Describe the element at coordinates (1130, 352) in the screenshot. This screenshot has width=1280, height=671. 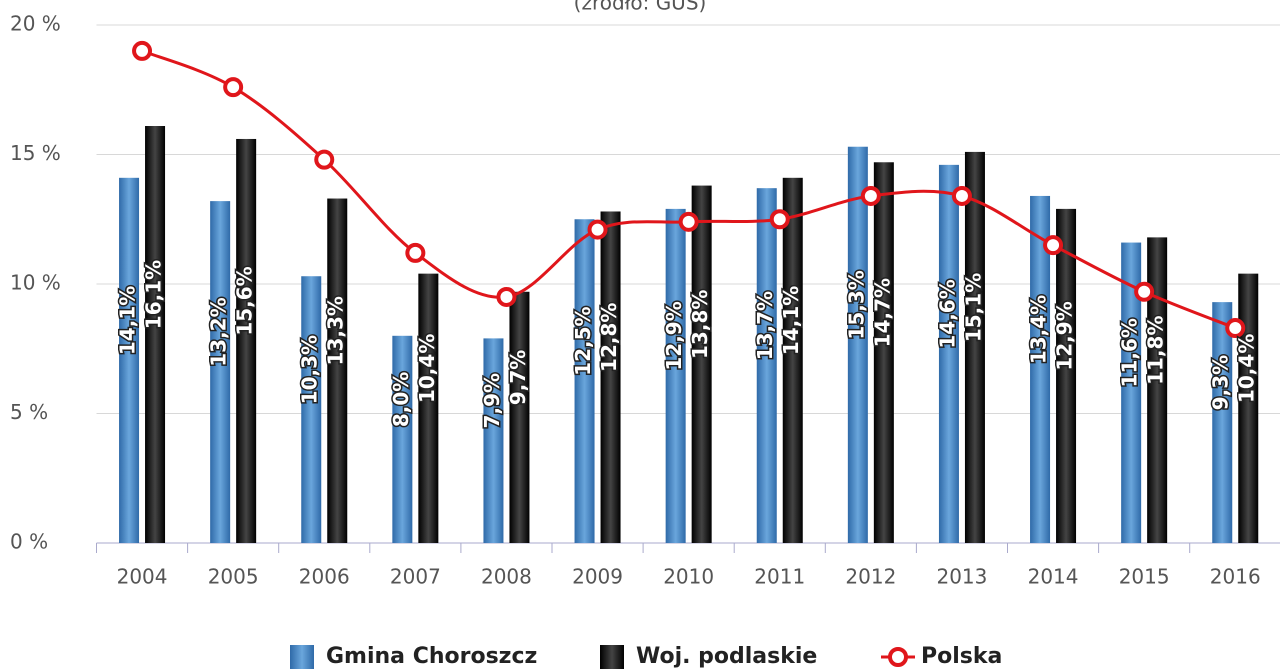
I see `value-label: 11,6%` at that location.